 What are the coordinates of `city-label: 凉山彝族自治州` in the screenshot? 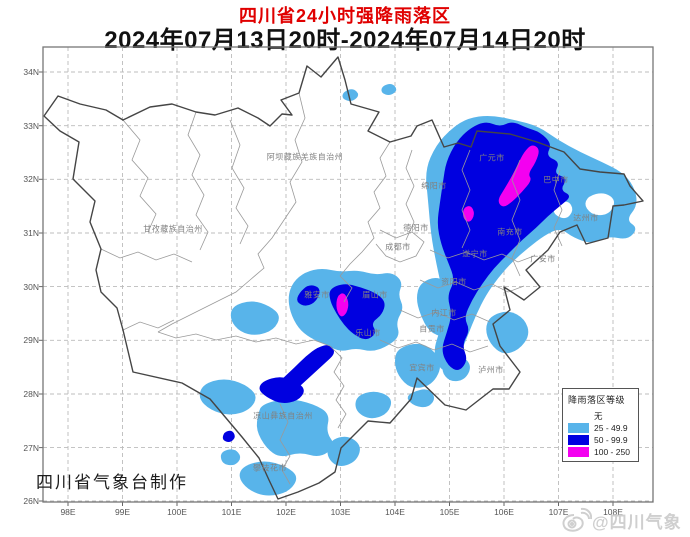 It's located at (283, 416).